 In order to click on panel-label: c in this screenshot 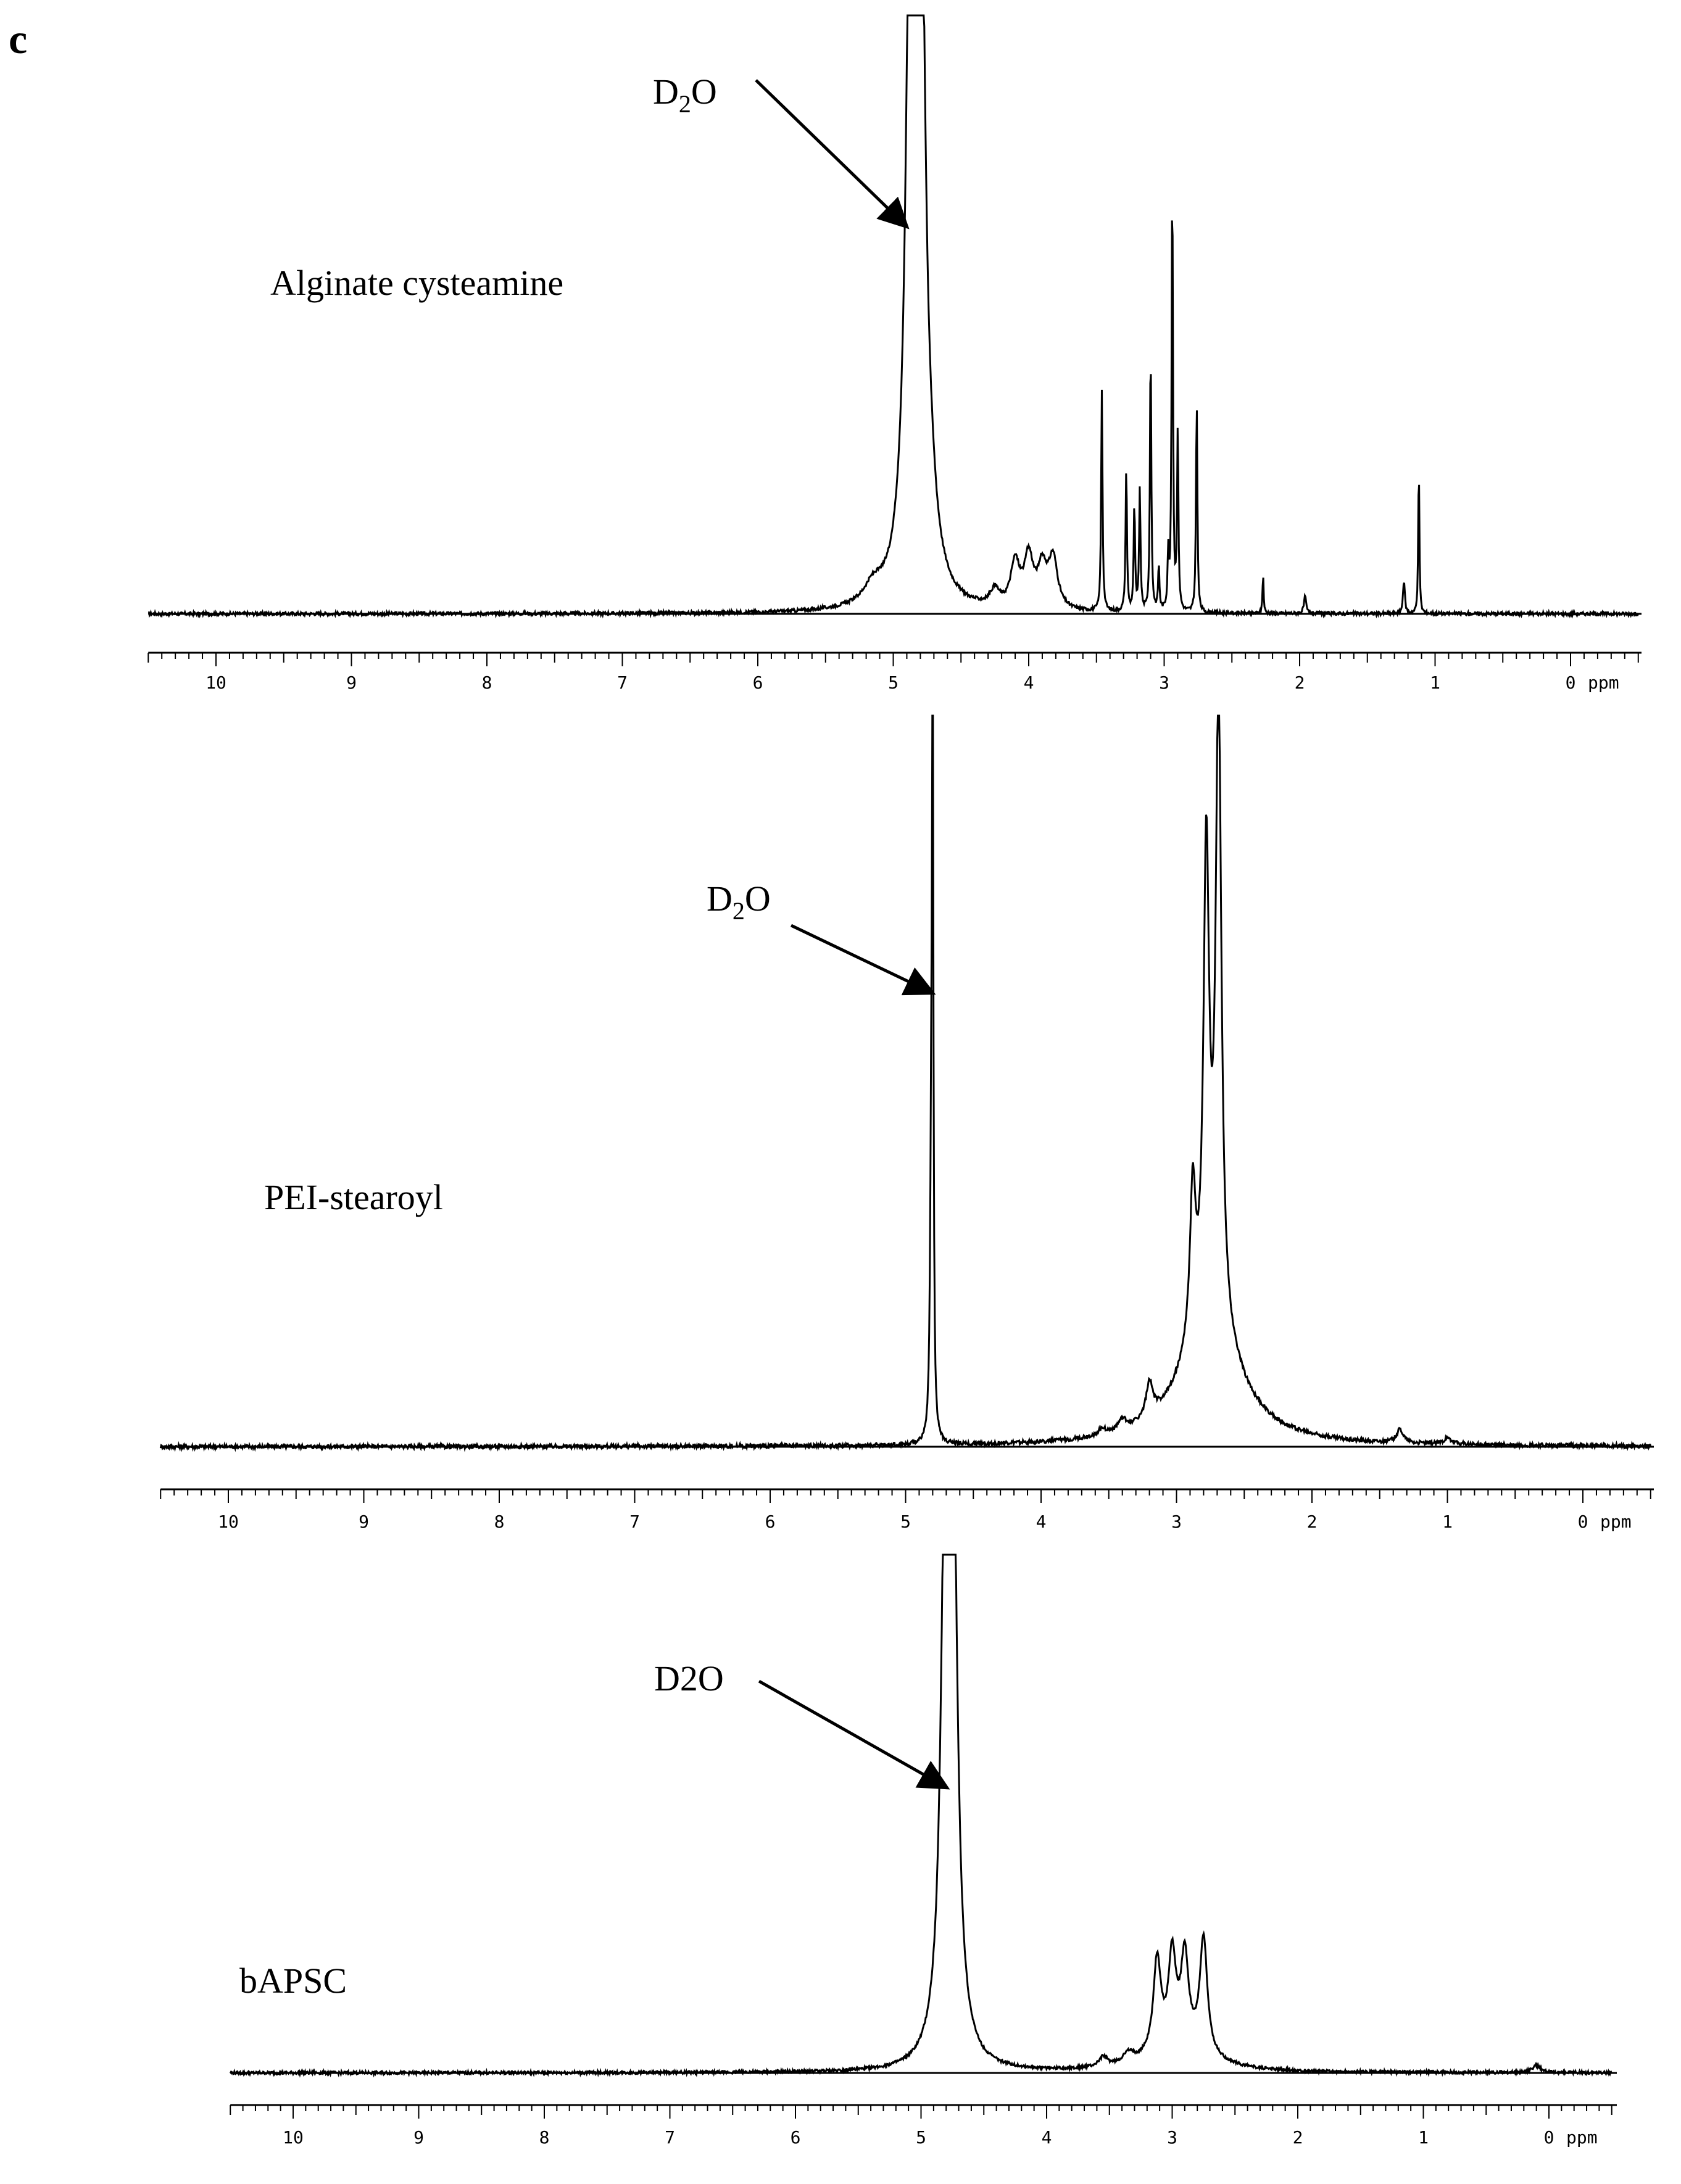, I will do `click(18, 38)`.